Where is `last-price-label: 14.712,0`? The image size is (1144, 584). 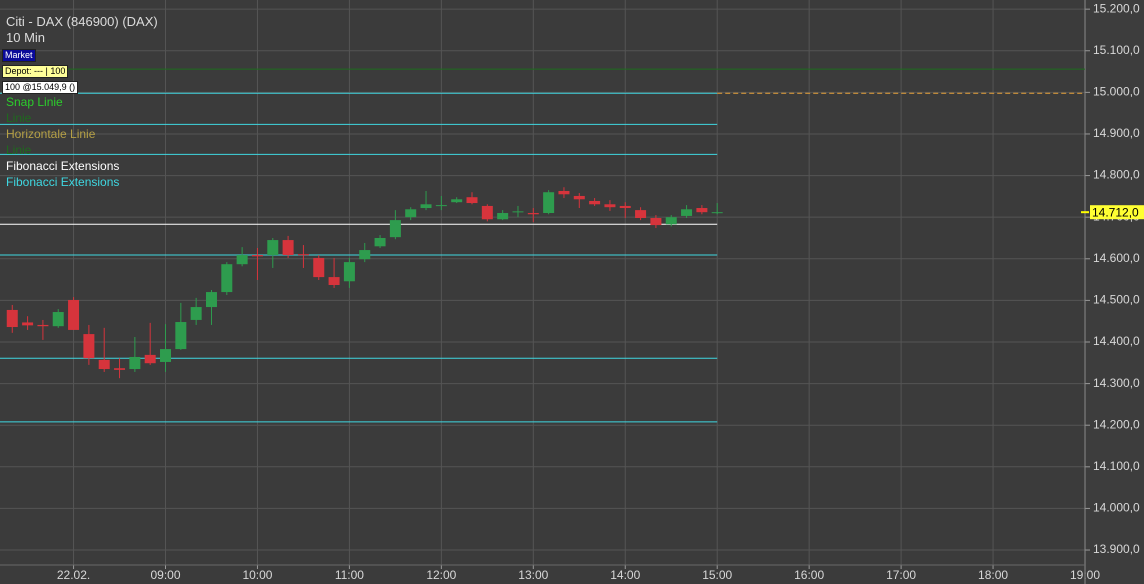 last-price-label: 14.712,0 is located at coordinates (1115, 212).